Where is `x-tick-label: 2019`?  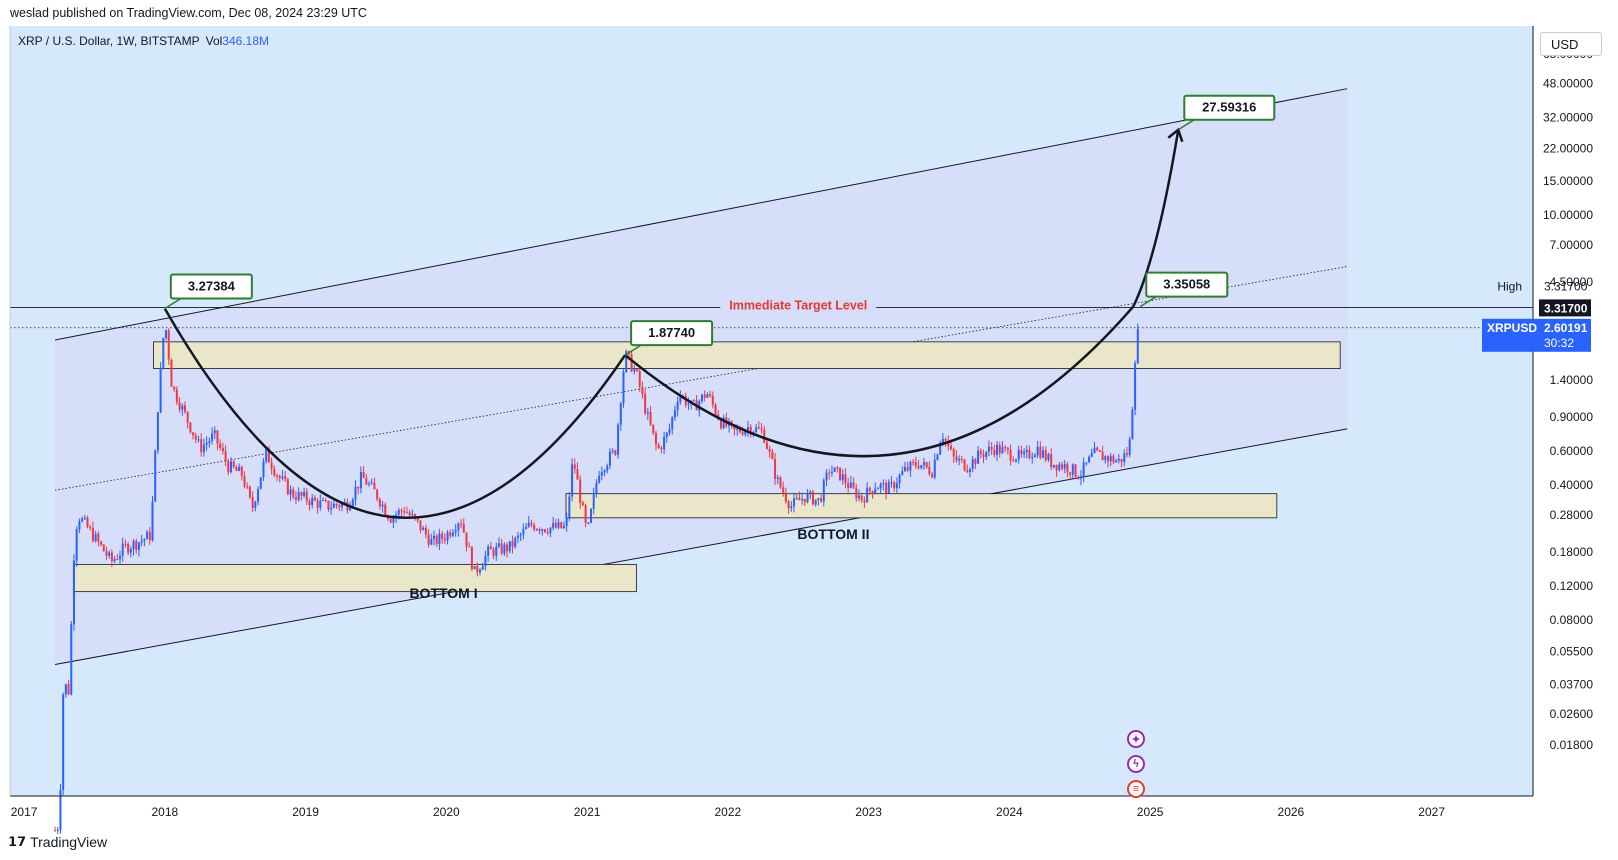
x-tick-label: 2019 is located at coordinates (305, 812).